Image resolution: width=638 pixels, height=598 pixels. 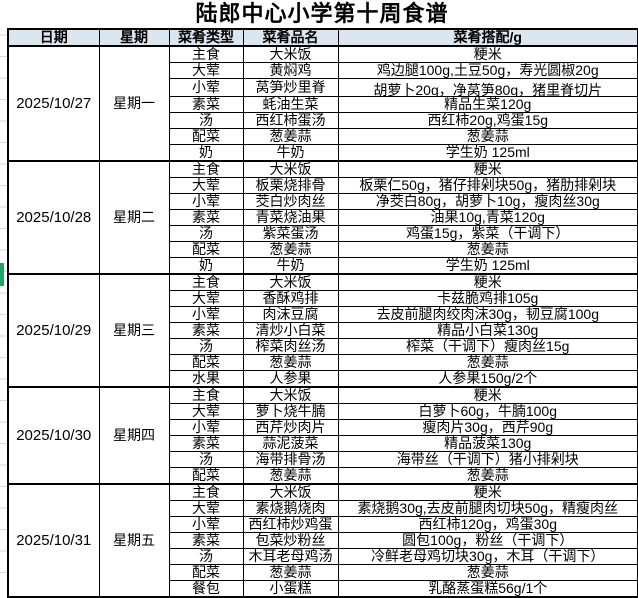 What do you see at coordinates (53, 540) in the screenshot?
I see `date-cell: 2025/10/31` at bounding box center [53, 540].